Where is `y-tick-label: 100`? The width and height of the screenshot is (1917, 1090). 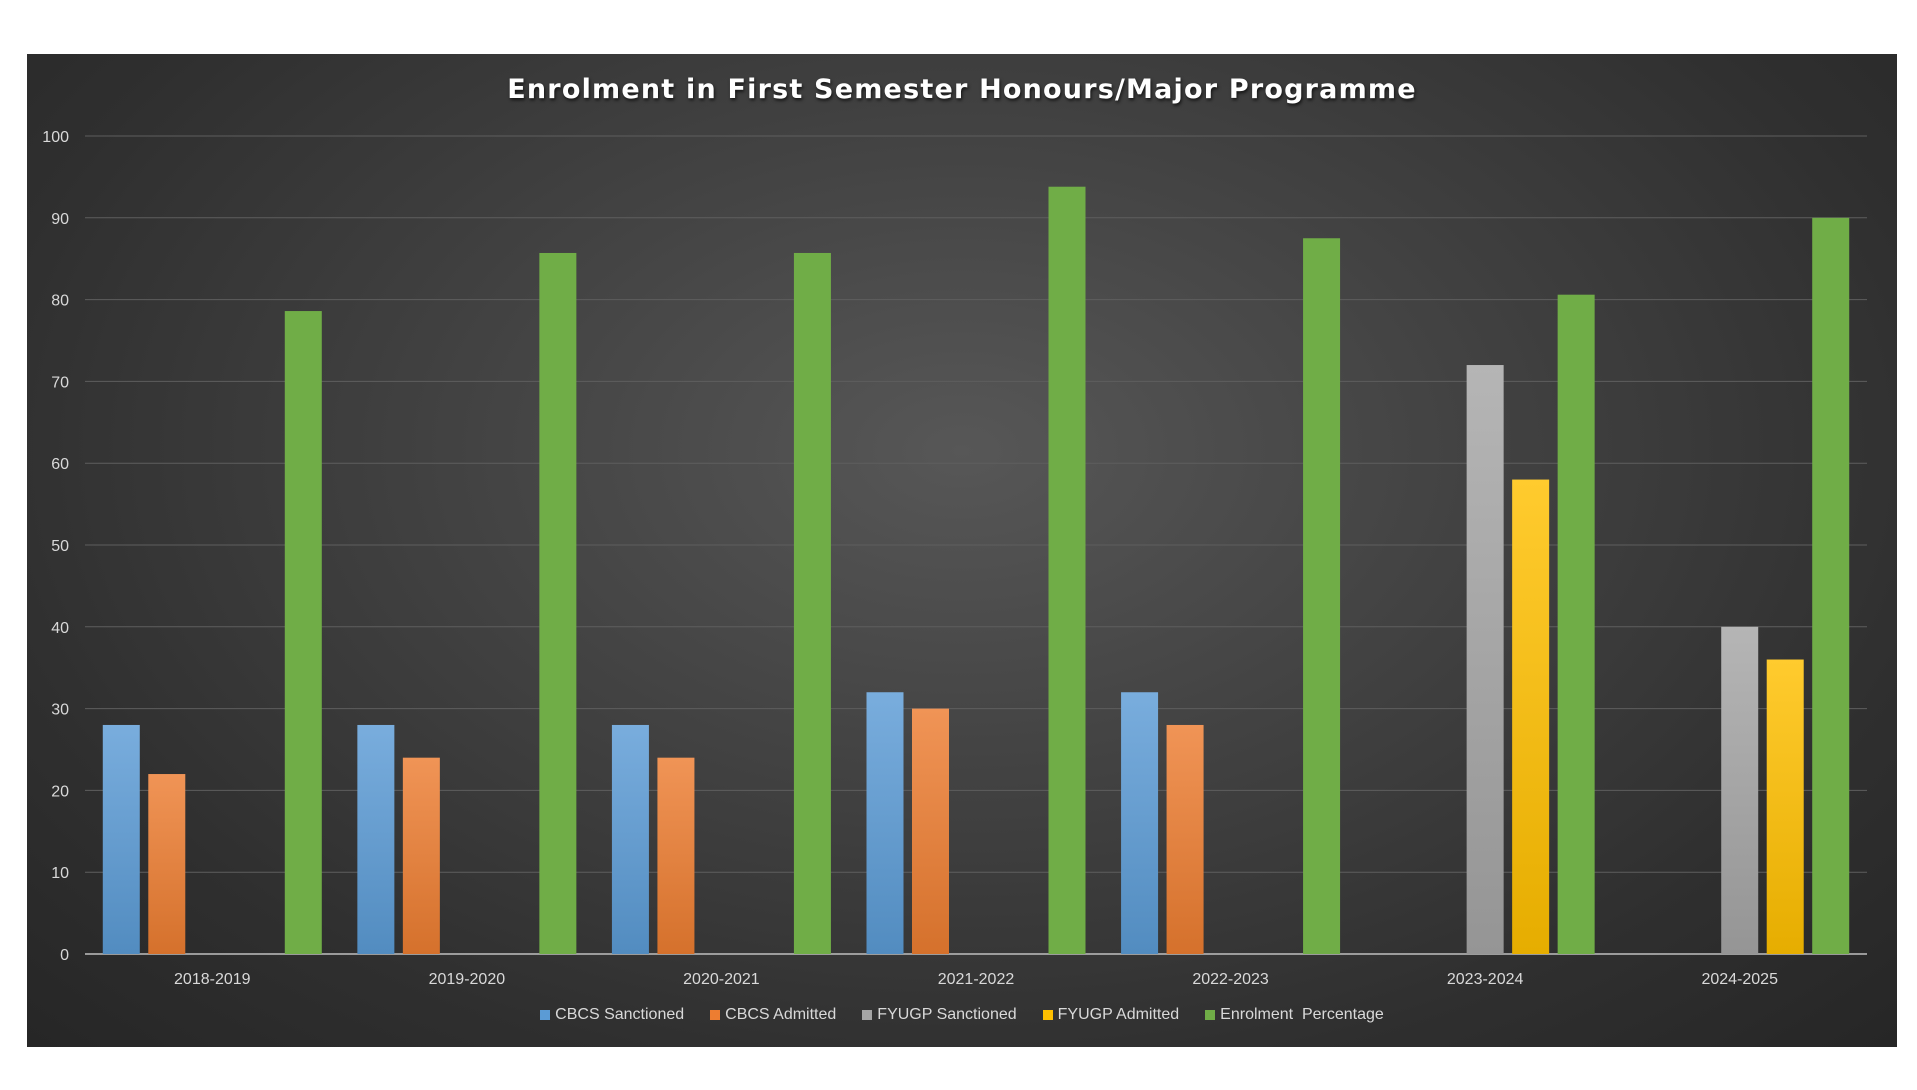 y-tick-label: 100 is located at coordinates (55, 137).